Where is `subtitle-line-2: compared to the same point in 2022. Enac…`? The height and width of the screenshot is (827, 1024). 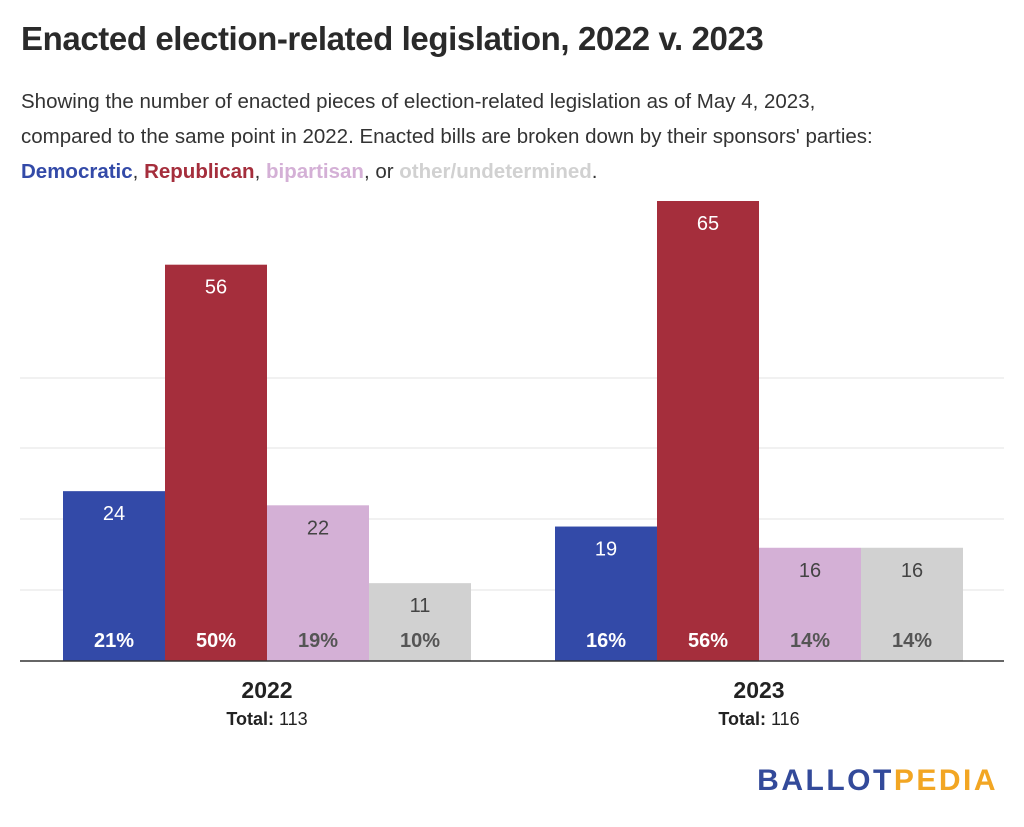 subtitle-line-2: compared to the same point in 2022. Enac… is located at coordinates (447, 136).